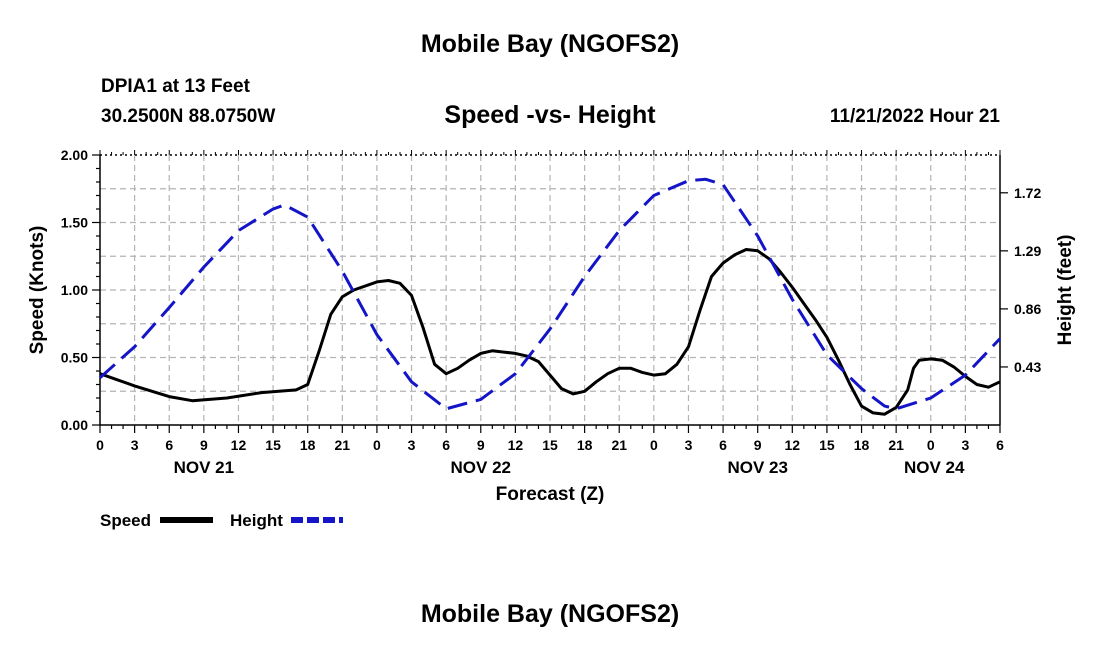  I want to click on y2-tick-label: 1.29, so click(1027, 251).